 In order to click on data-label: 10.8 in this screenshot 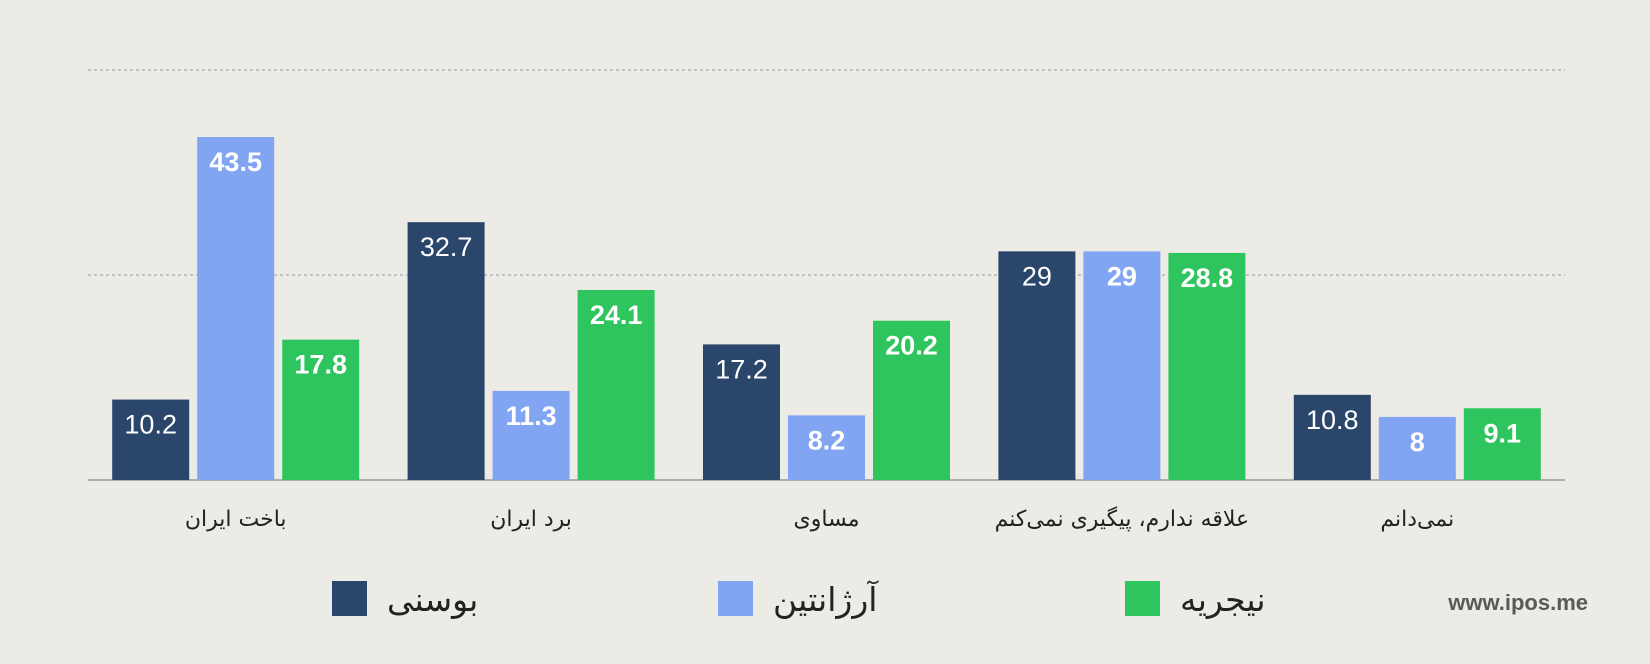, I will do `click(1332, 420)`.